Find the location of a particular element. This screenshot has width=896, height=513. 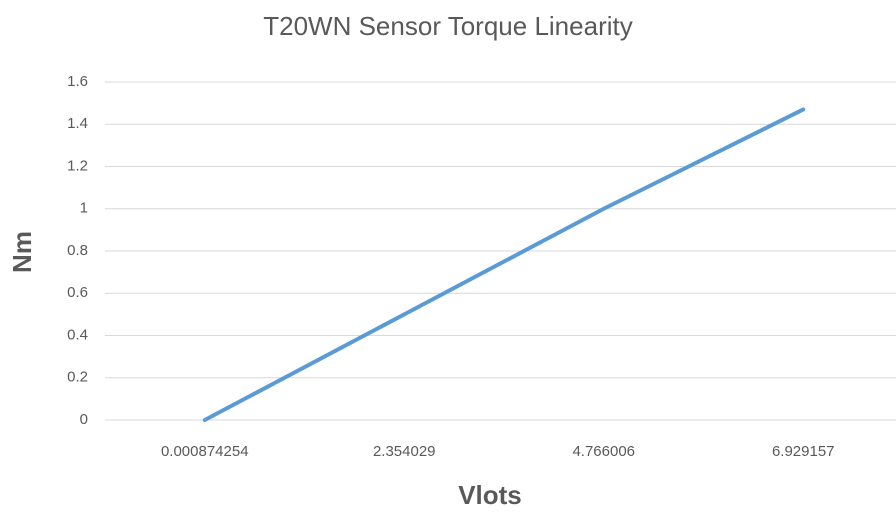

x-tick-label: 4.766006 is located at coordinates (603, 451).